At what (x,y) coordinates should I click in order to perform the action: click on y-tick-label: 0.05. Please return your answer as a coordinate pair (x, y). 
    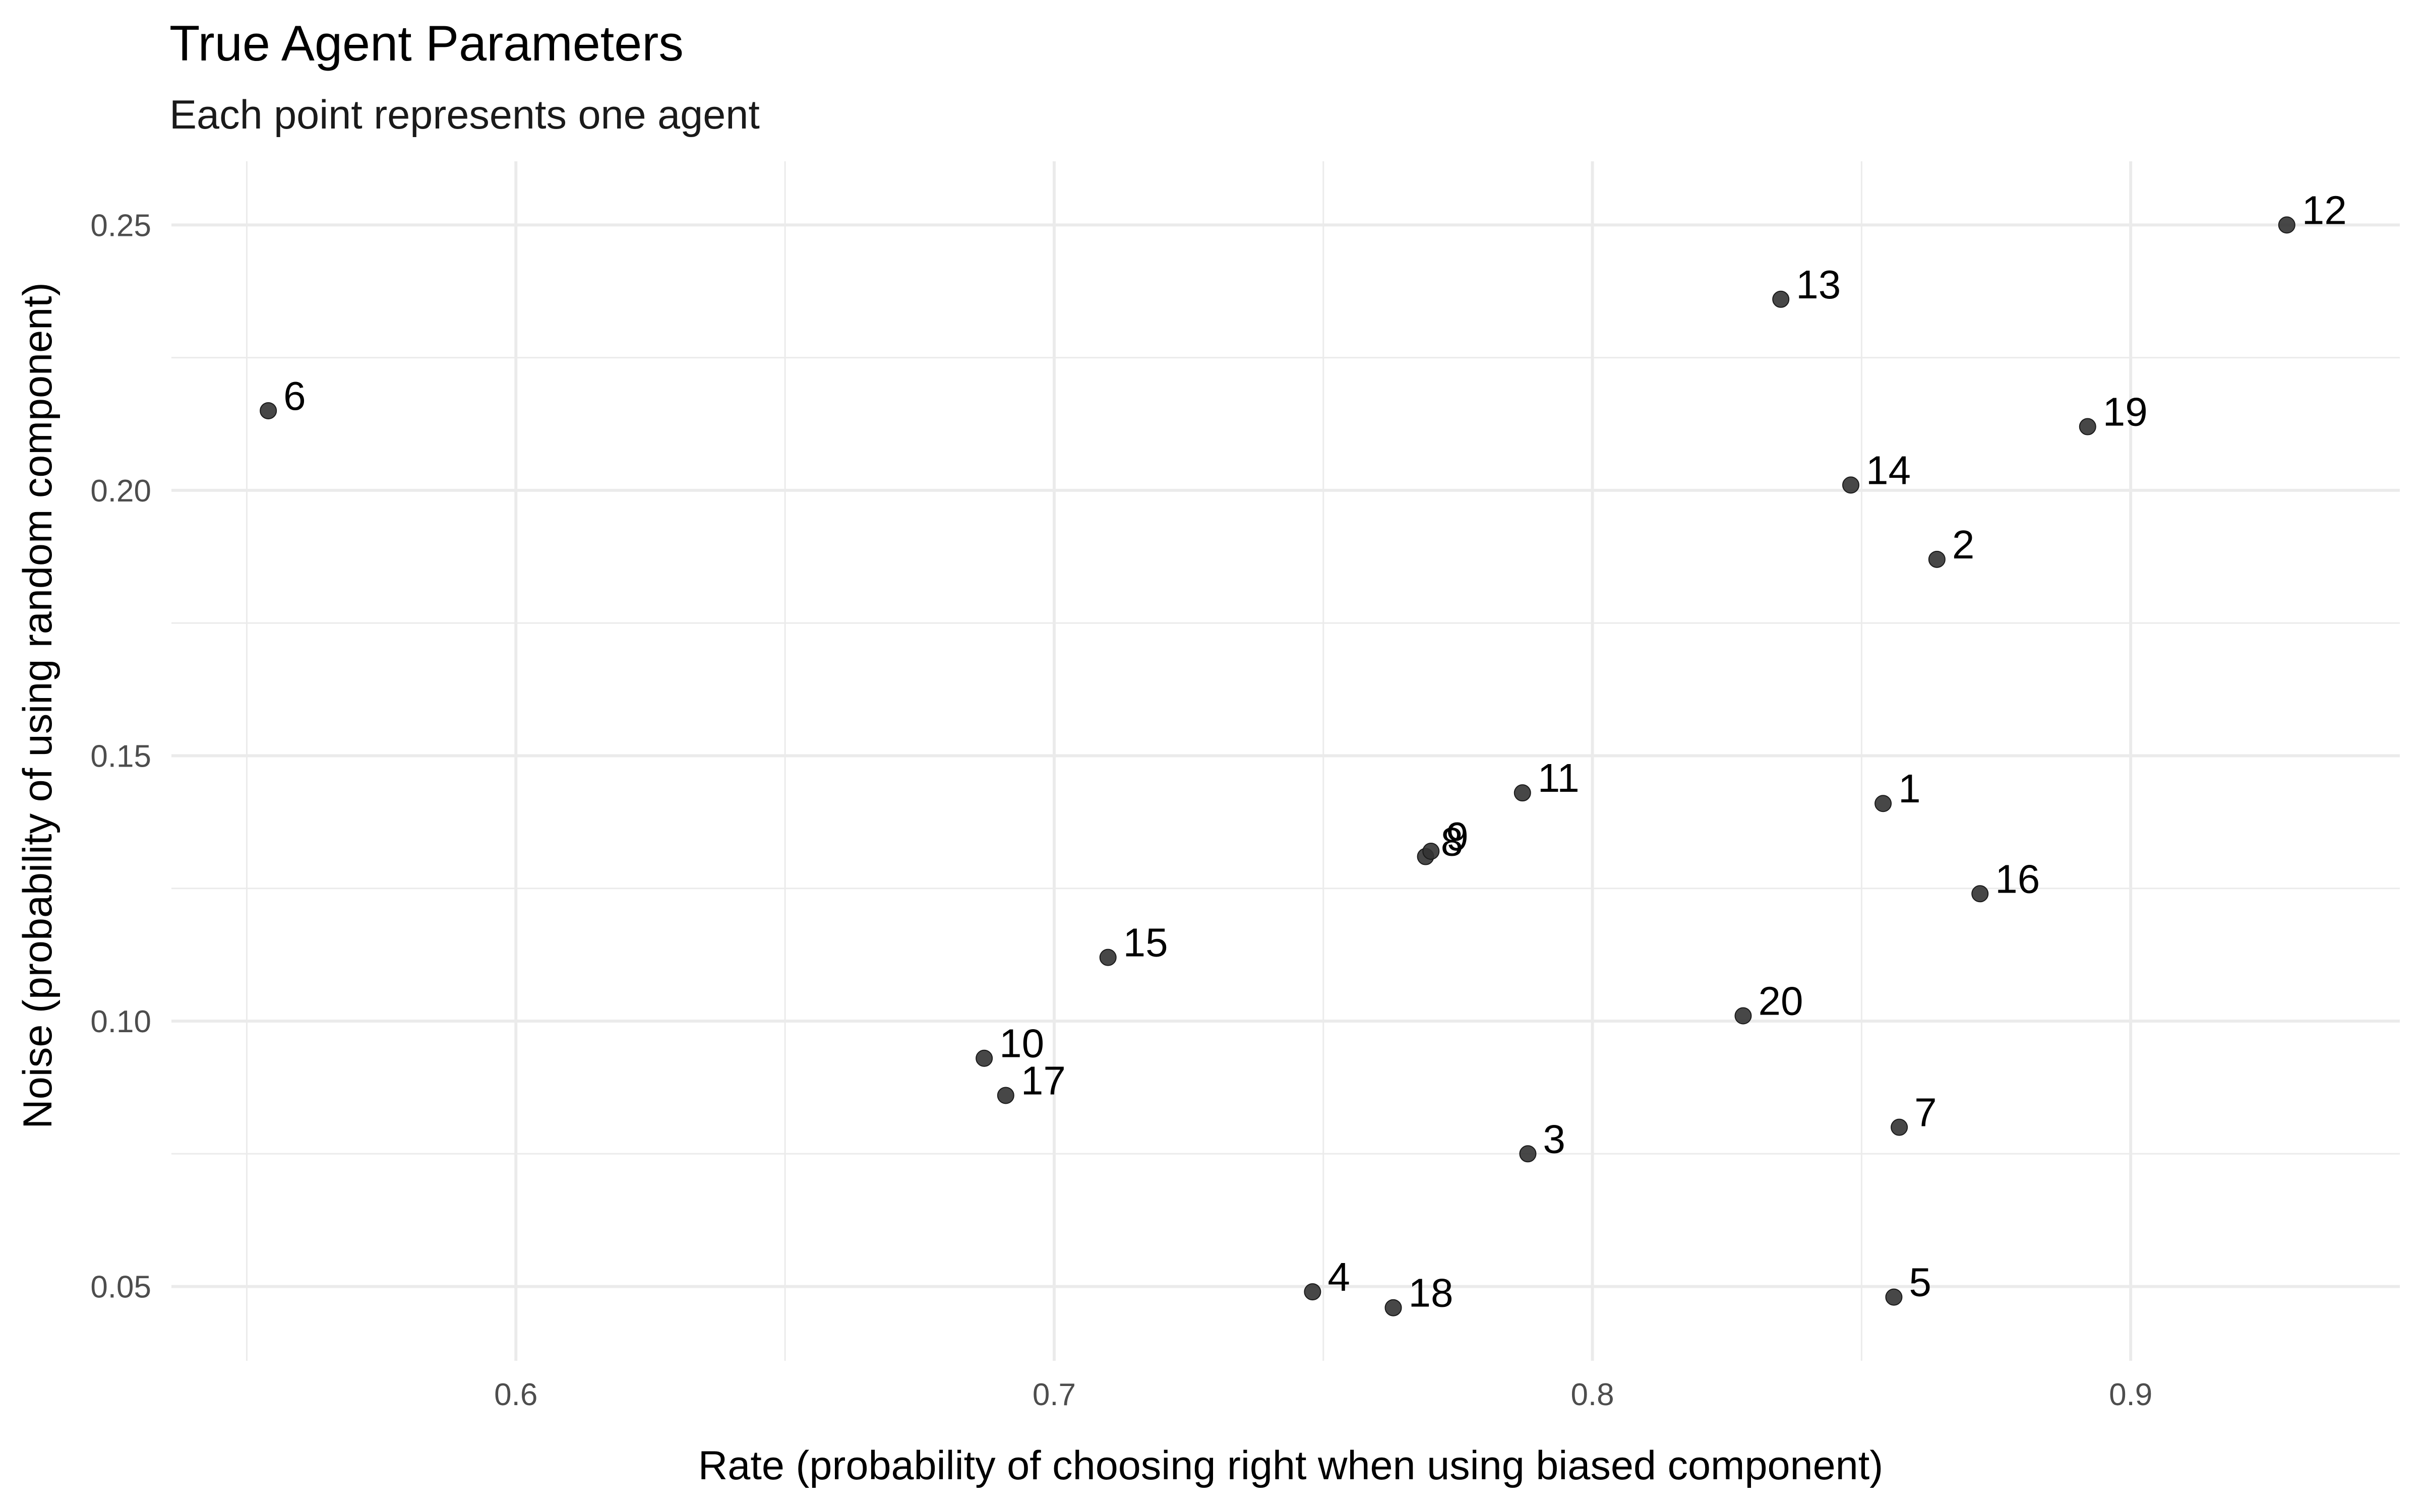
    Looking at the image, I should click on (120, 1287).